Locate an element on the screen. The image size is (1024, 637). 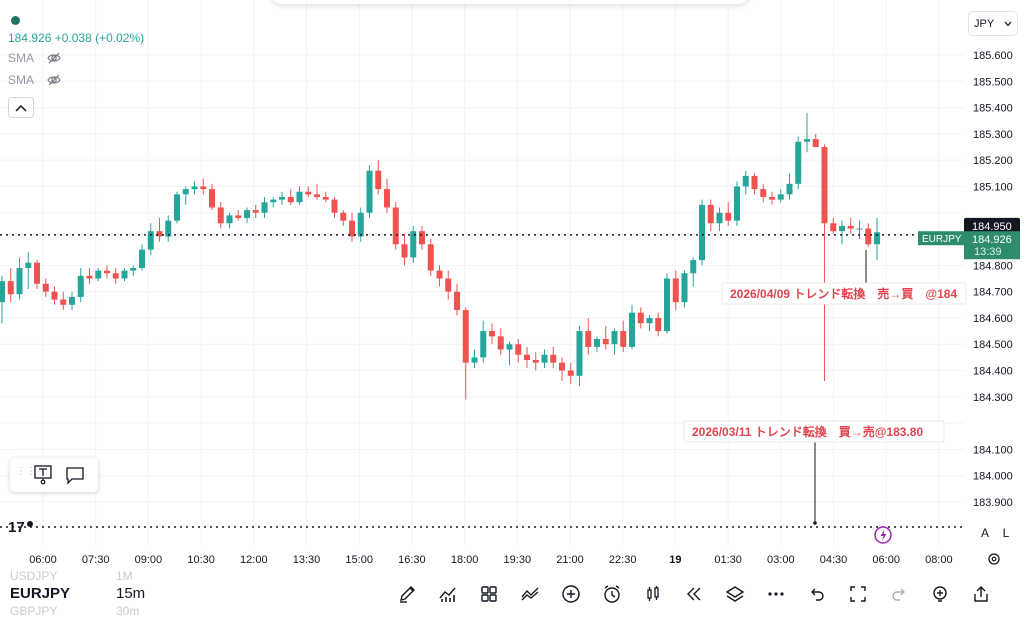
chevron-up-icon is located at coordinates (21, 108).